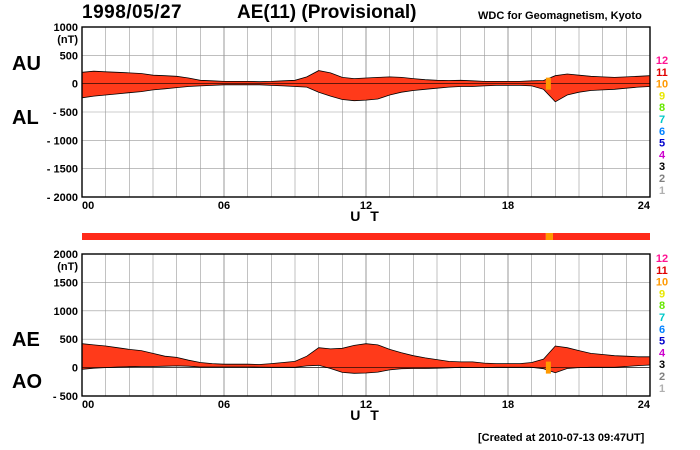  What do you see at coordinates (132, 12) in the screenshot?
I see `date-title: 1998/05/27` at bounding box center [132, 12].